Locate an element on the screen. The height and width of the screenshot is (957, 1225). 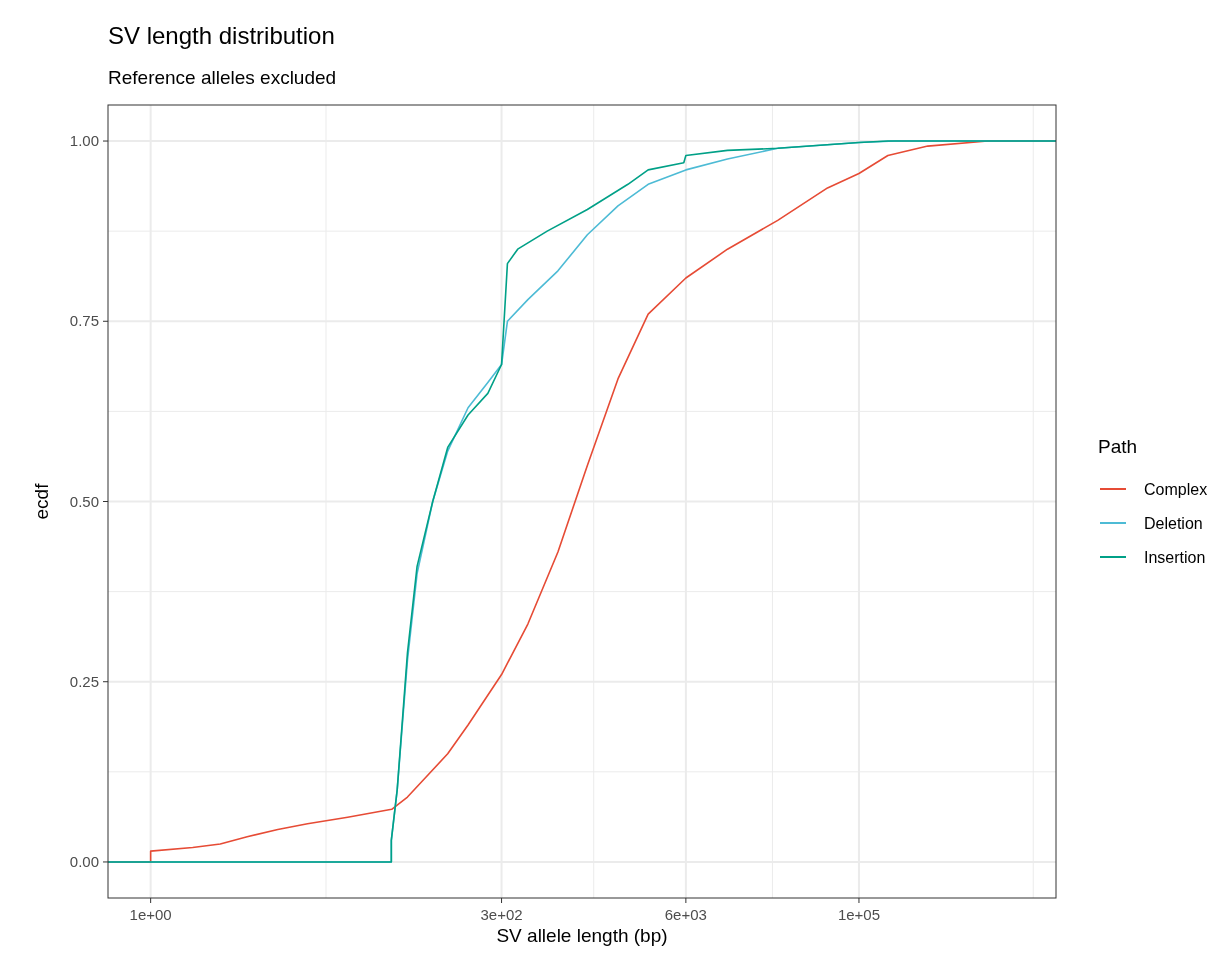
y-tick-label: 0.00 is located at coordinates (84, 861).